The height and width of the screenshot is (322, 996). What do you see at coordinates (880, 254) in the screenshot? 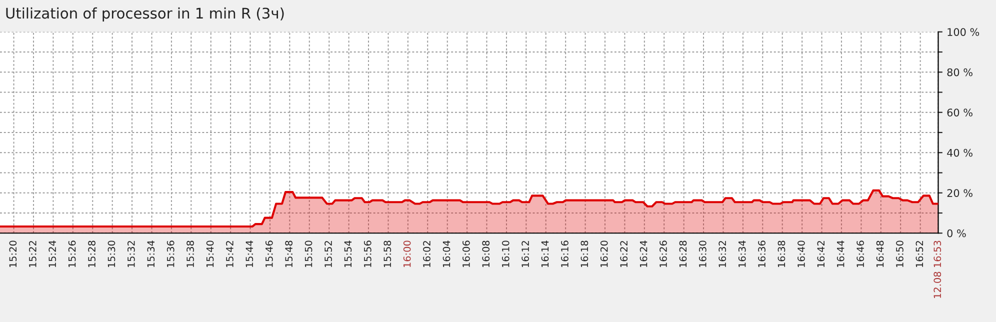
I see `x-tick-label: 16:48` at bounding box center [880, 254].